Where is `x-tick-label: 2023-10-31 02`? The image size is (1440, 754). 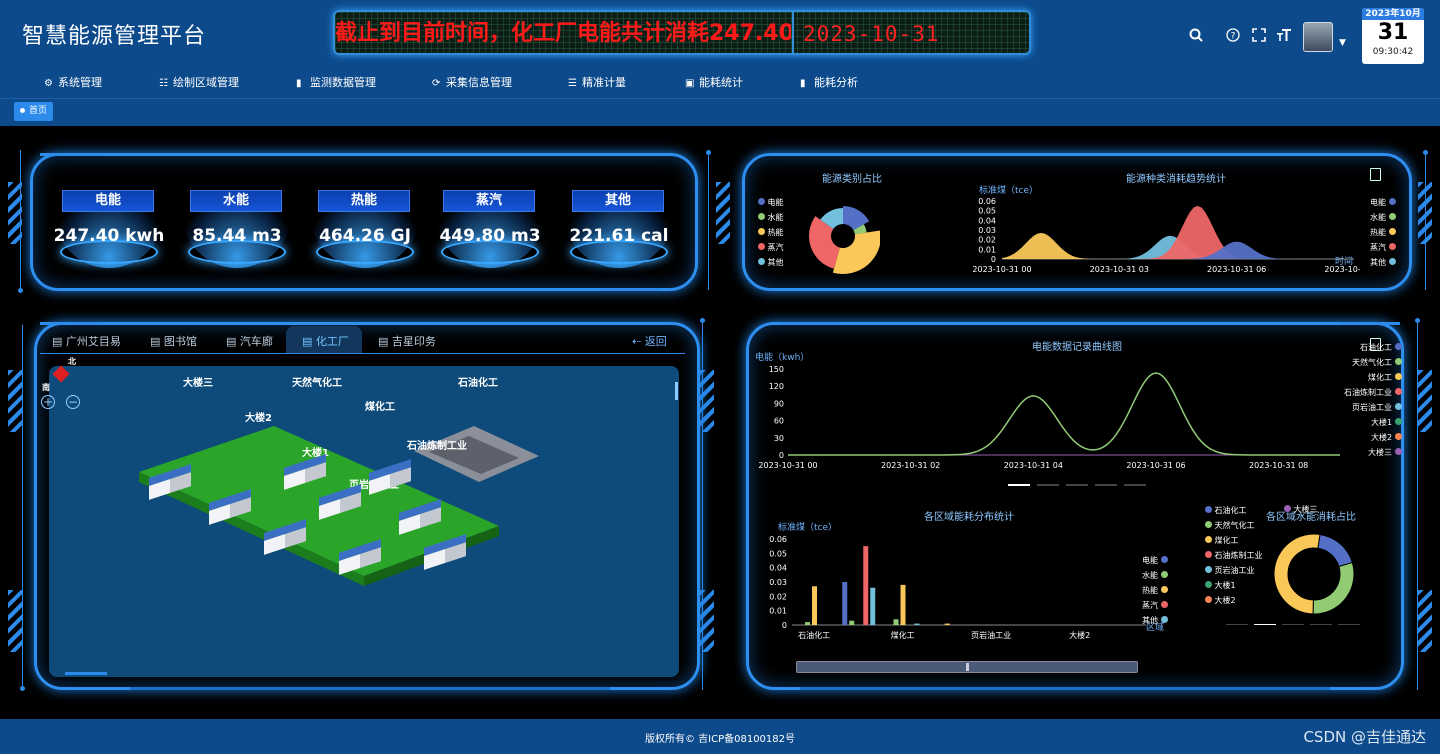
x-tick-label: 2023-10-31 02 is located at coordinates (910, 465).